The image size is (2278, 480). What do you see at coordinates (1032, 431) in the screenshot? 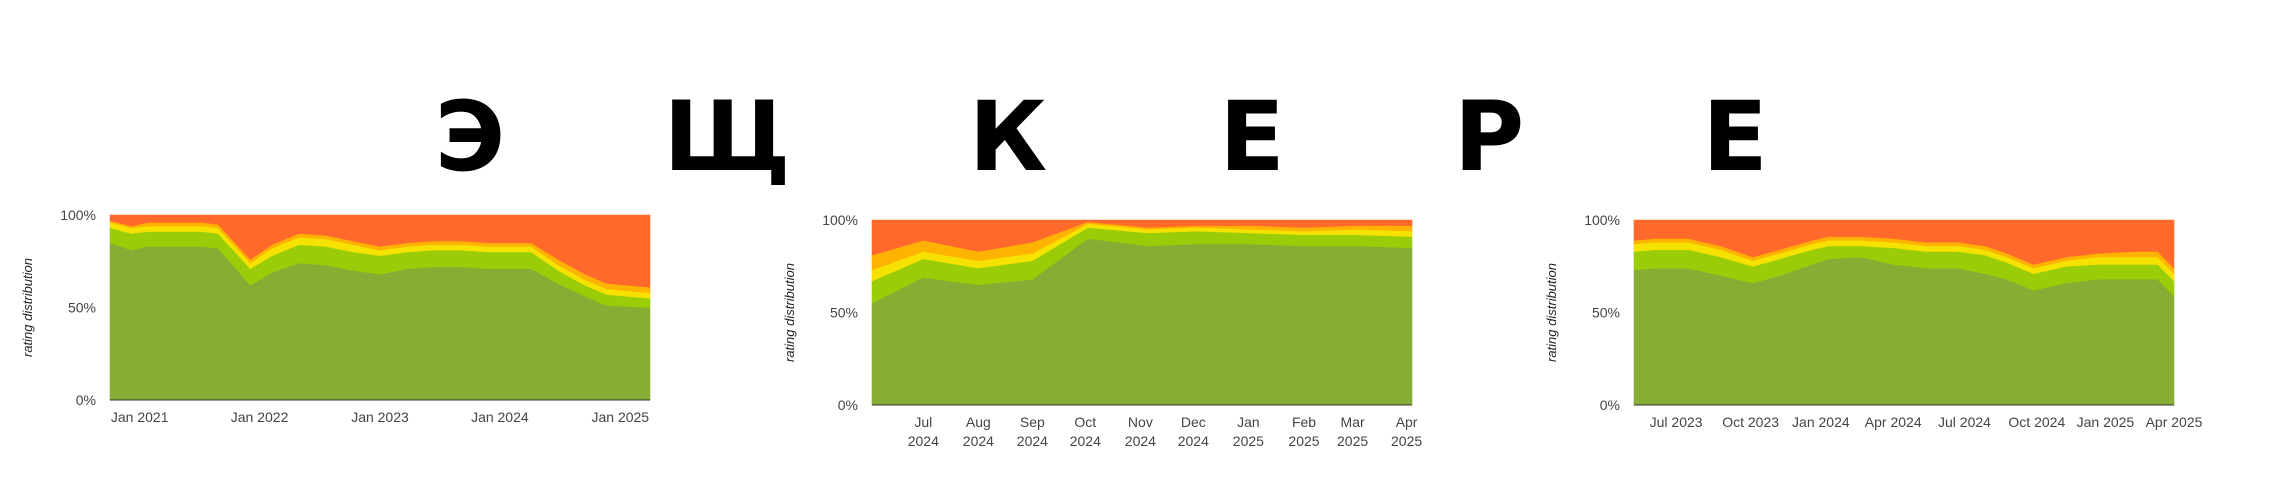
I see `x-tick-label: Sep 2024` at bounding box center [1032, 431].